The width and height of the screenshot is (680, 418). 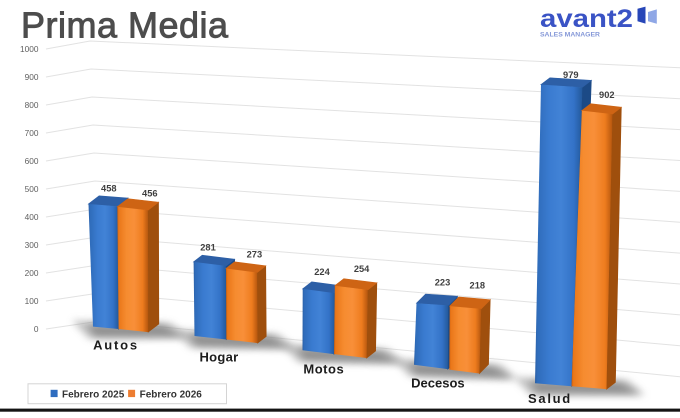 What do you see at coordinates (32, 217) in the screenshot?
I see `svg-text: 400` at bounding box center [32, 217].